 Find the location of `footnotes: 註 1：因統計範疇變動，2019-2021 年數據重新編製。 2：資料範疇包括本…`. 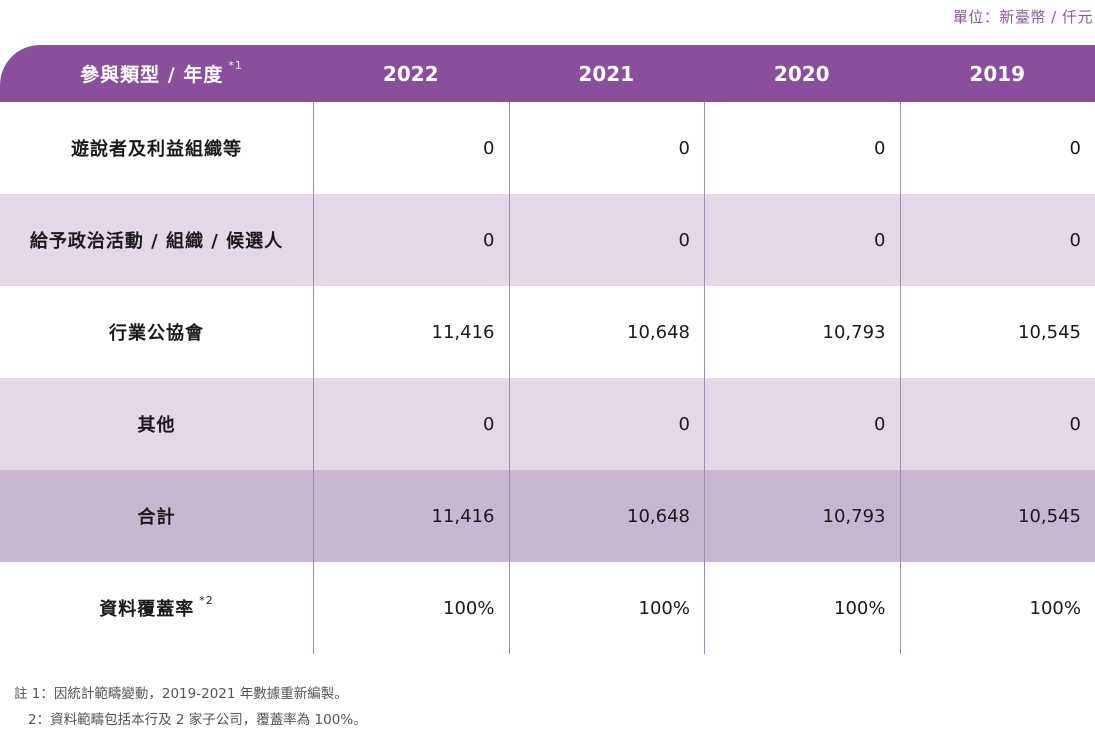

footnotes: 註 1：因統計範疇變動，2019-2021 年數據重新編製。 2：資料範疇包括本… is located at coordinates (190, 707).